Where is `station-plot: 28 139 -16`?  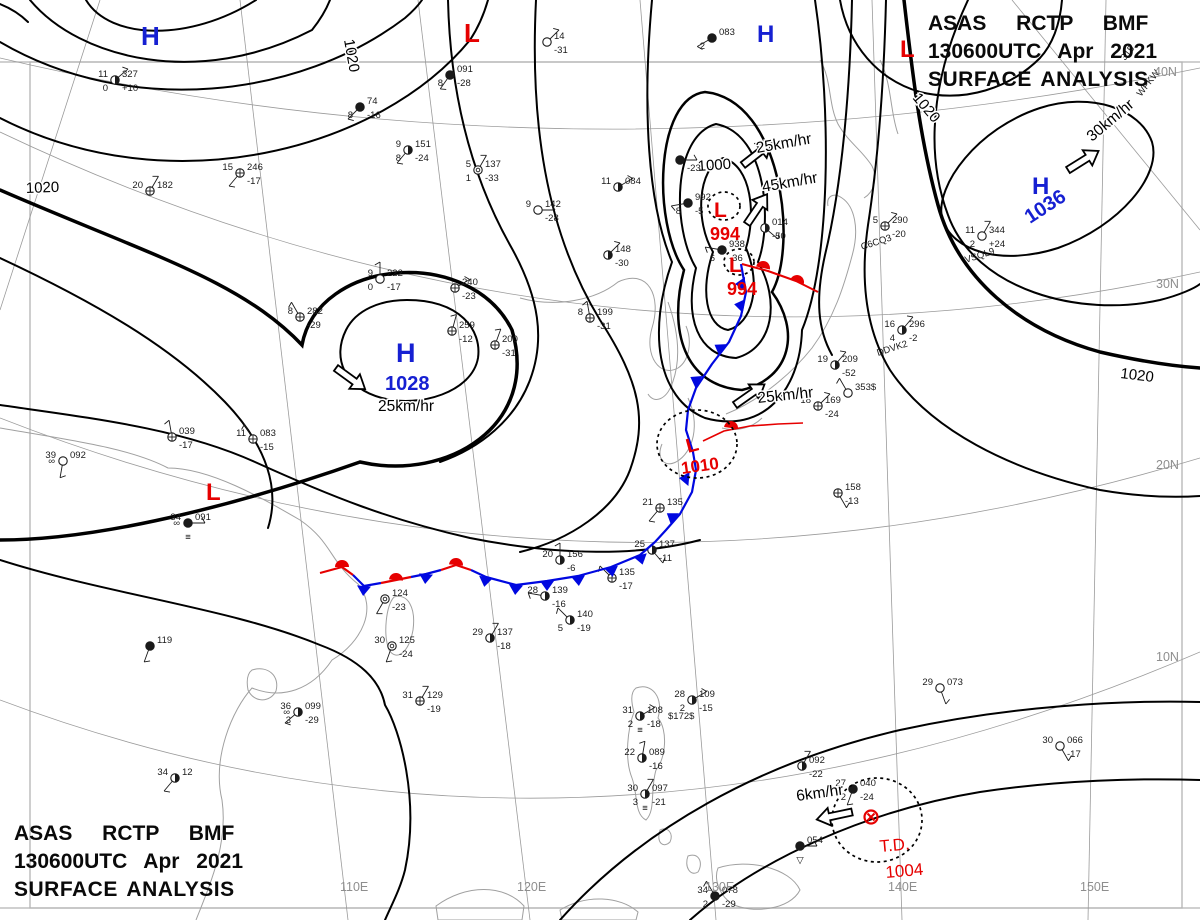 station-plot: 28 139 -16 is located at coordinates (547, 597).